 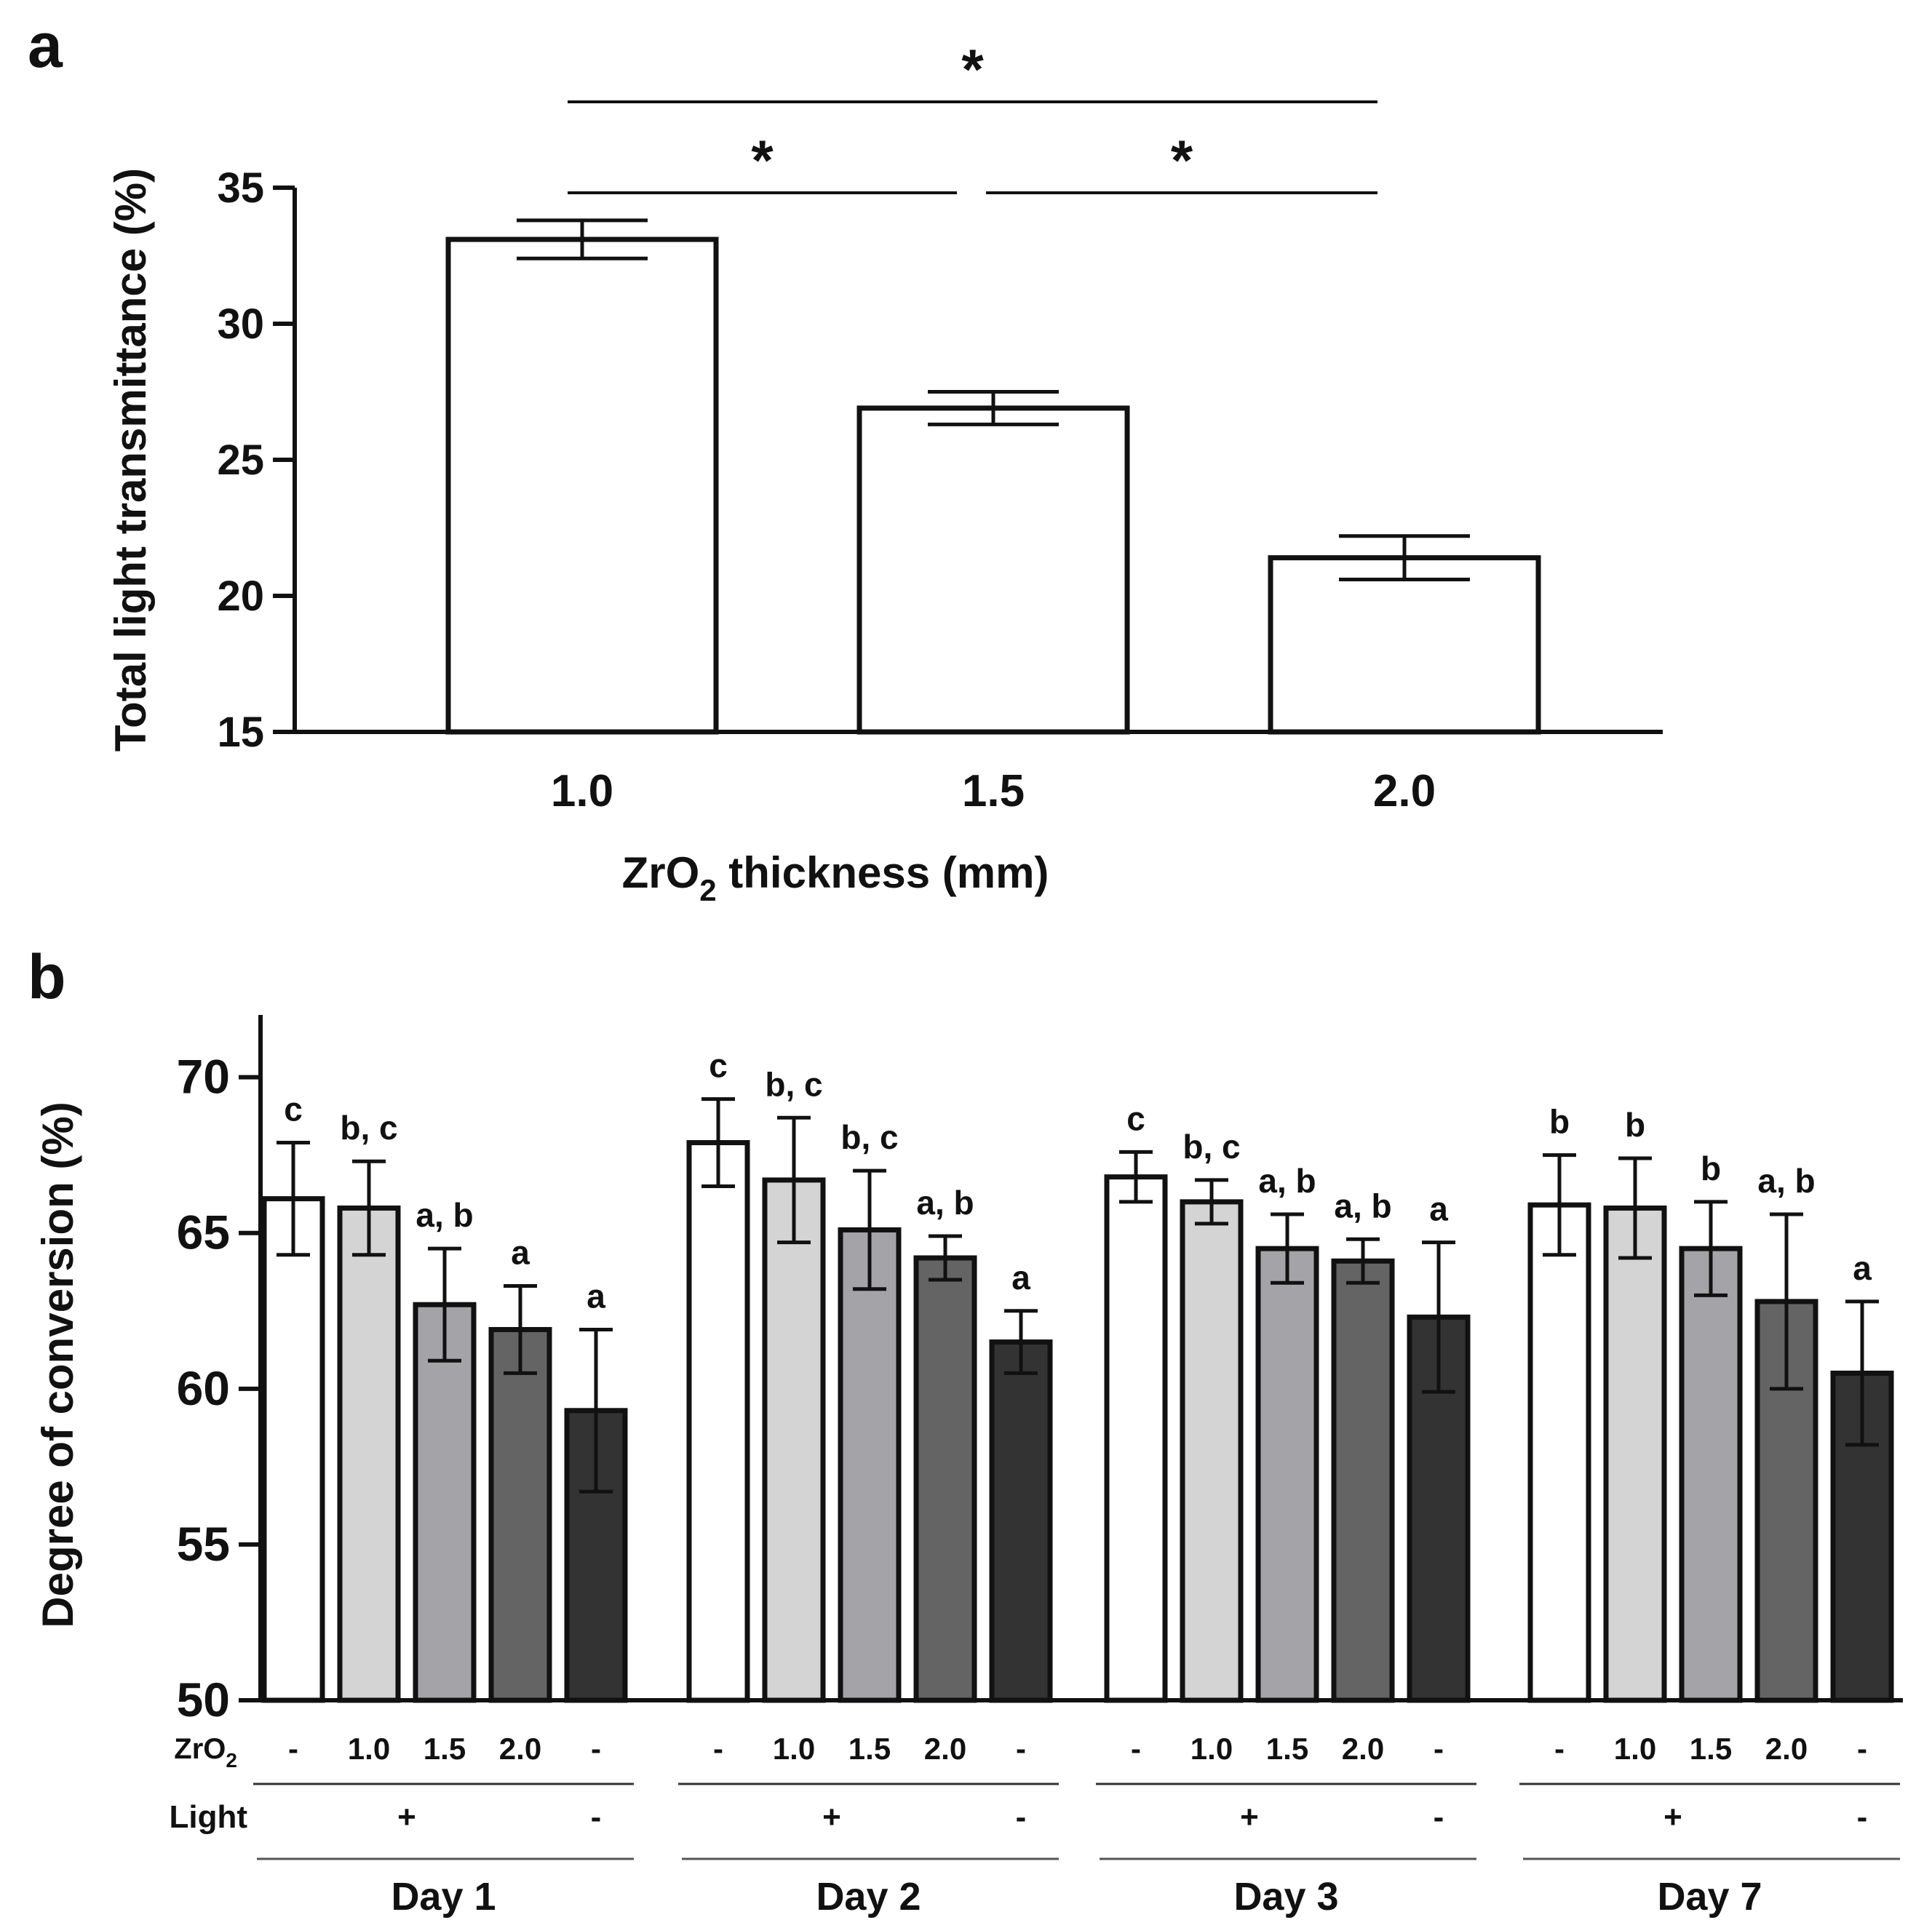 I want to click on panel-a-x-tick-label: 1.0, so click(x=582, y=791).